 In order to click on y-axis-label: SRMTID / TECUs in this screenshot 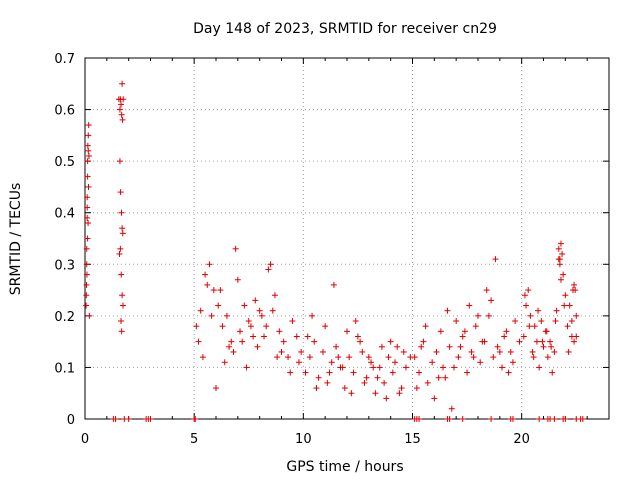, I will do `click(16, 239)`.